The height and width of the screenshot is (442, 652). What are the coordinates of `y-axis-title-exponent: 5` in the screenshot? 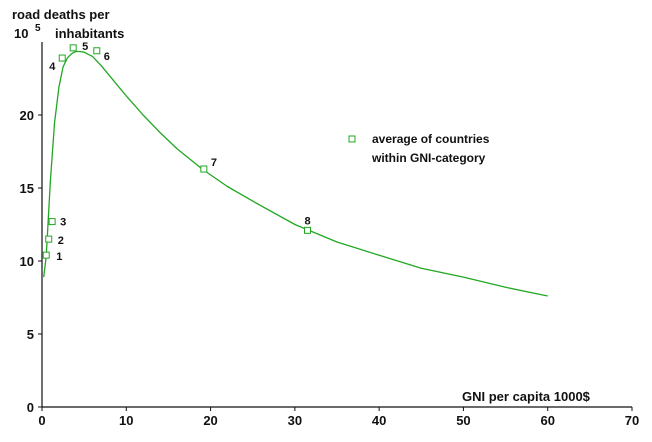 It's located at (38, 28).